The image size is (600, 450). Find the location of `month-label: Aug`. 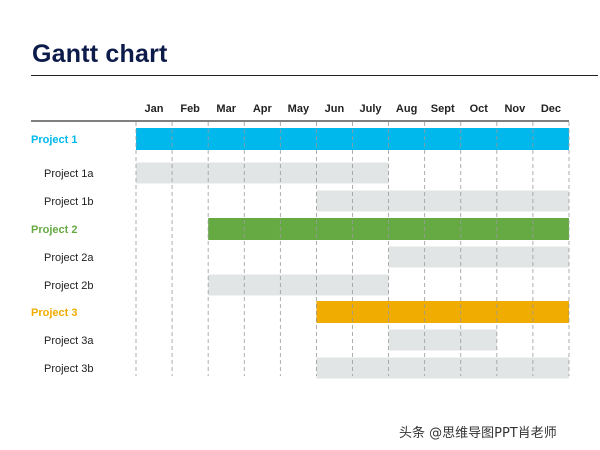

month-label: Aug is located at coordinates (406, 109).